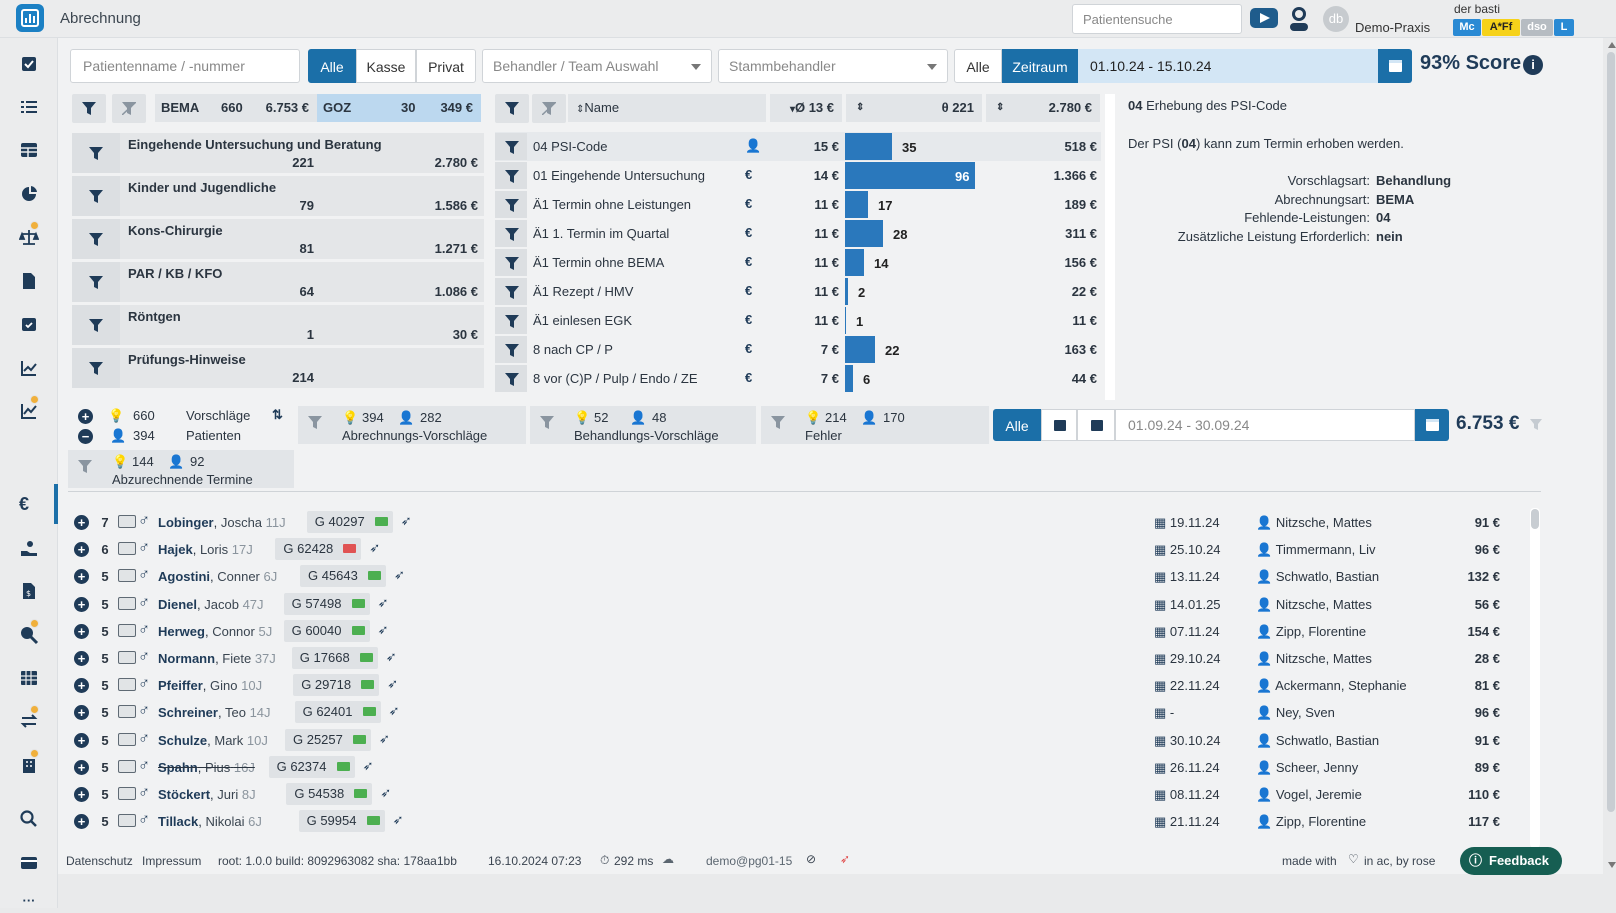 This screenshot has height=913, width=1616. What do you see at coordinates (667, 108) in the screenshot?
I see `column-name-header: ⇕Name` at bounding box center [667, 108].